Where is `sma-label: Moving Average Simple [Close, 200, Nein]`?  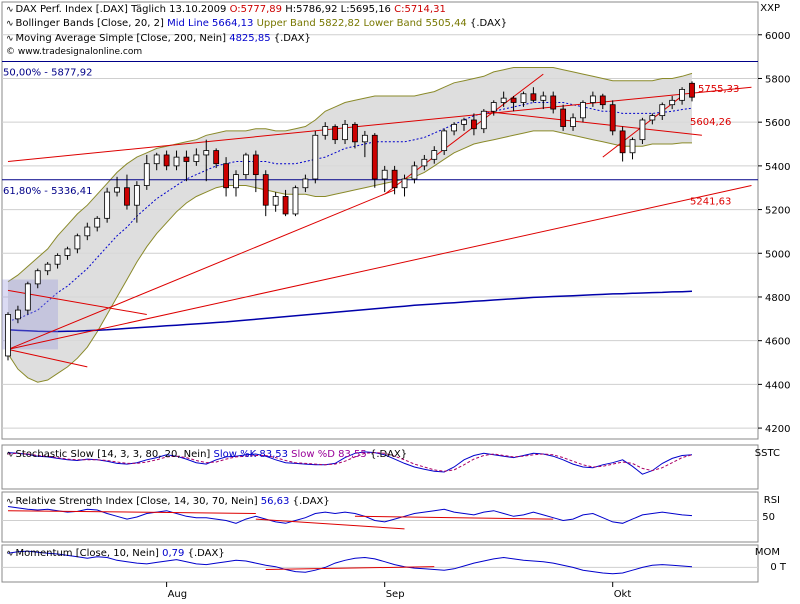 sma-label: Moving Average Simple [Close, 200, Nein] is located at coordinates (121, 38).